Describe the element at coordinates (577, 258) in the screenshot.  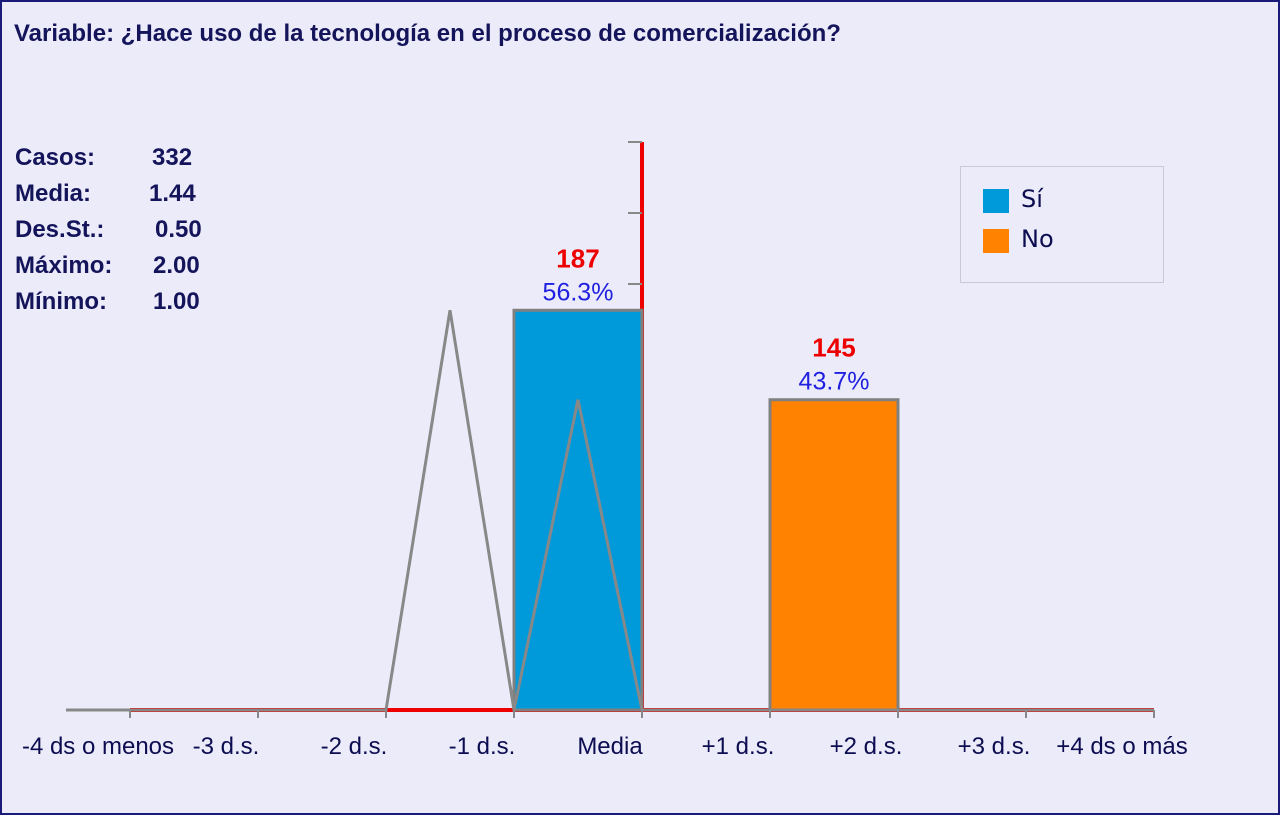
I see `bar-count-label: 187` at that location.